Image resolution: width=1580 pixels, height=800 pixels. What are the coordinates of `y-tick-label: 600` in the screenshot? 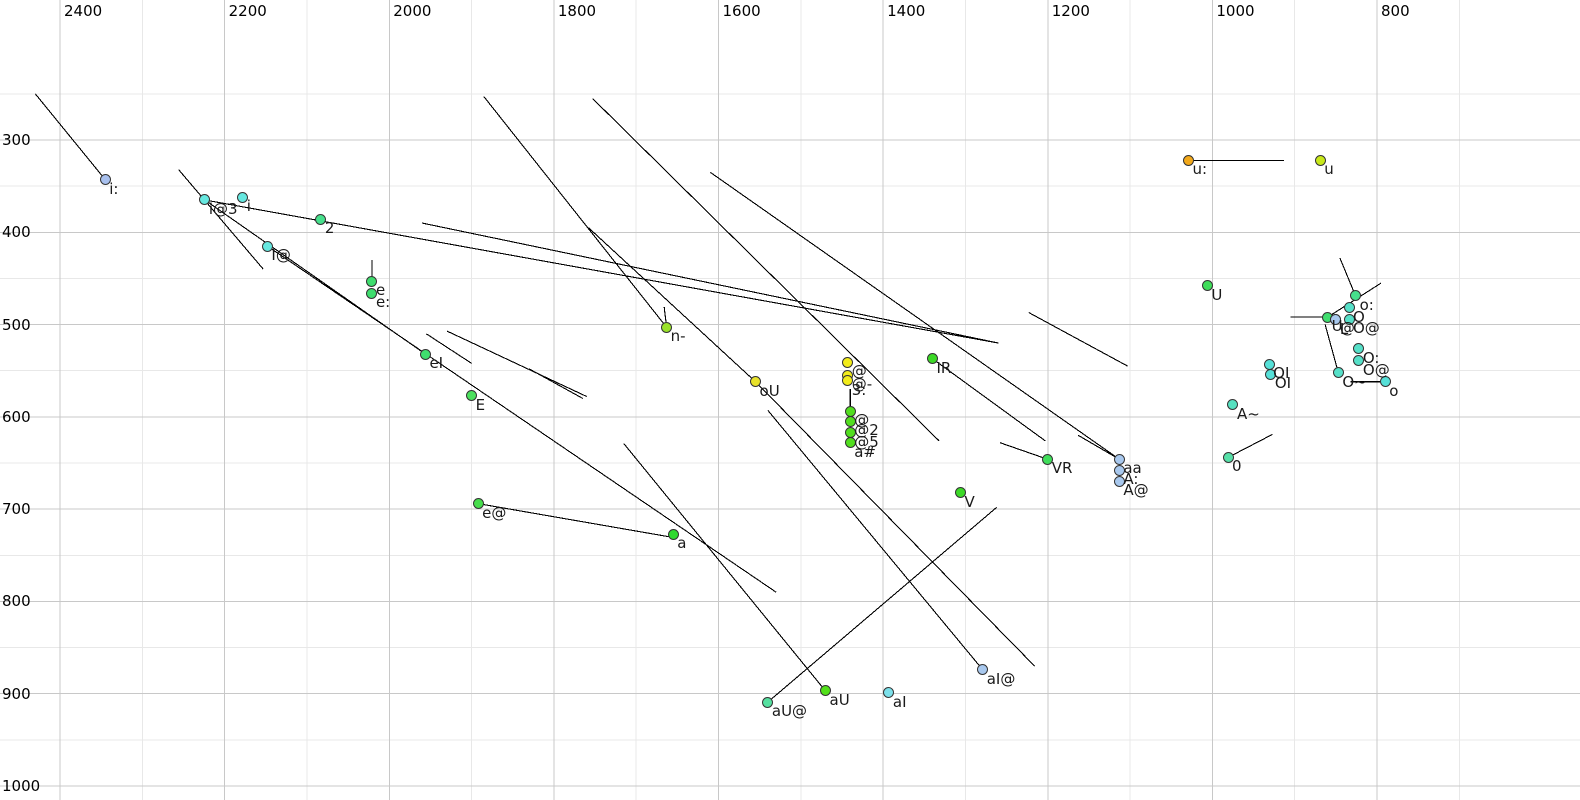 It's located at (16, 416).